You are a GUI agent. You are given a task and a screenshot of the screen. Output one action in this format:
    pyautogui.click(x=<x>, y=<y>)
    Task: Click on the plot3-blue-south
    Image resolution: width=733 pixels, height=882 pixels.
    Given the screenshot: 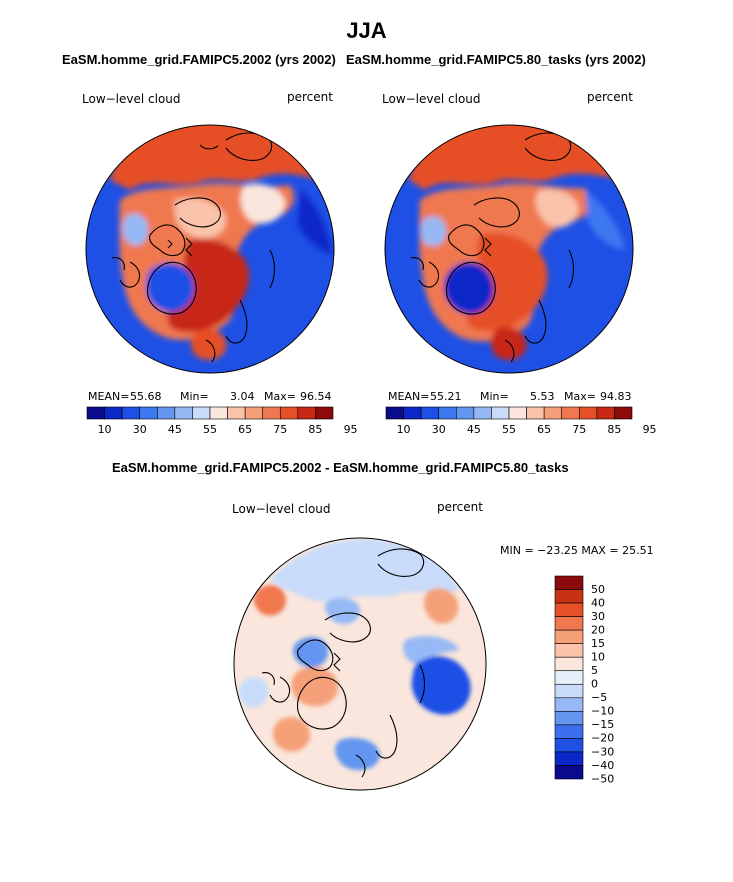 What is the action you would take?
    pyautogui.click(x=357, y=754)
    